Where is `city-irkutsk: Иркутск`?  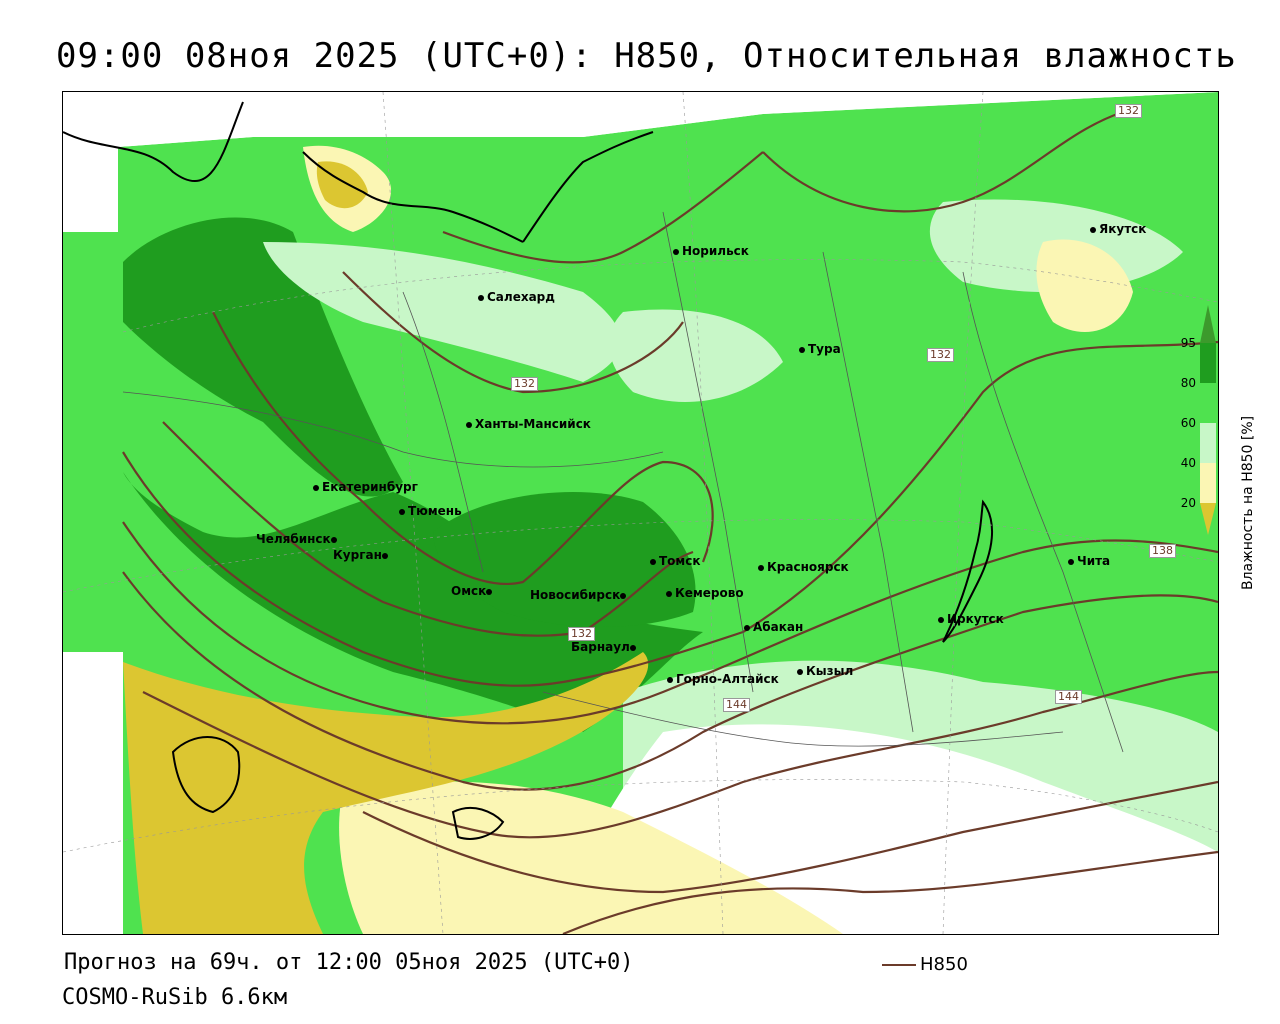 city-irkutsk: Иркутск is located at coordinates (971, 619).